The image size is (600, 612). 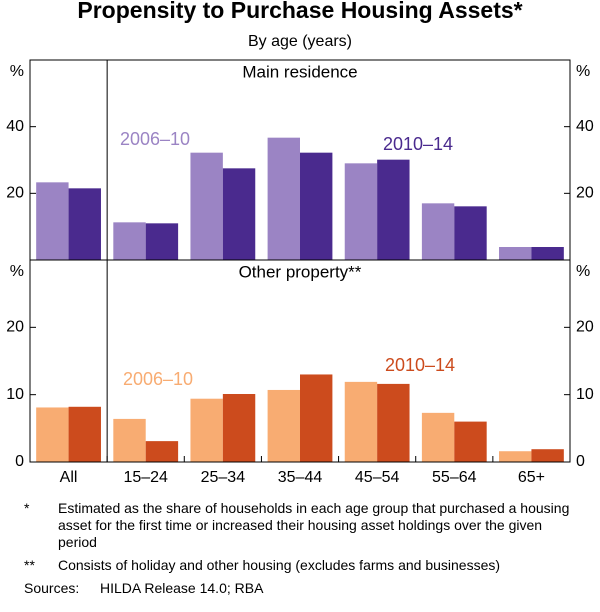 What do you see at coordinates (531, 477) in the screenshot?
I see `x-tick-label: 65+` at bounding box center [531, 477].